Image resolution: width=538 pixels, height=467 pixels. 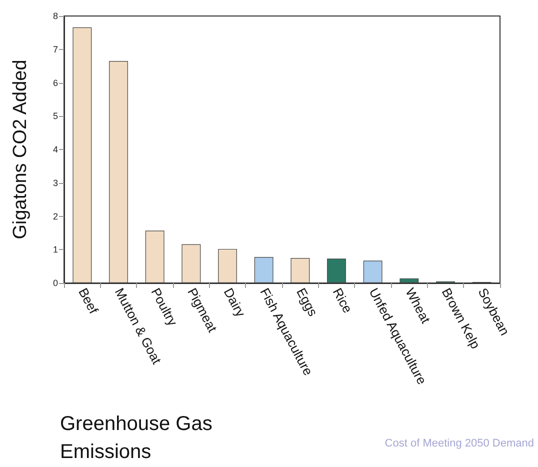 I want to click on x-tick-label: Dairy, so click(x=234, y=302).